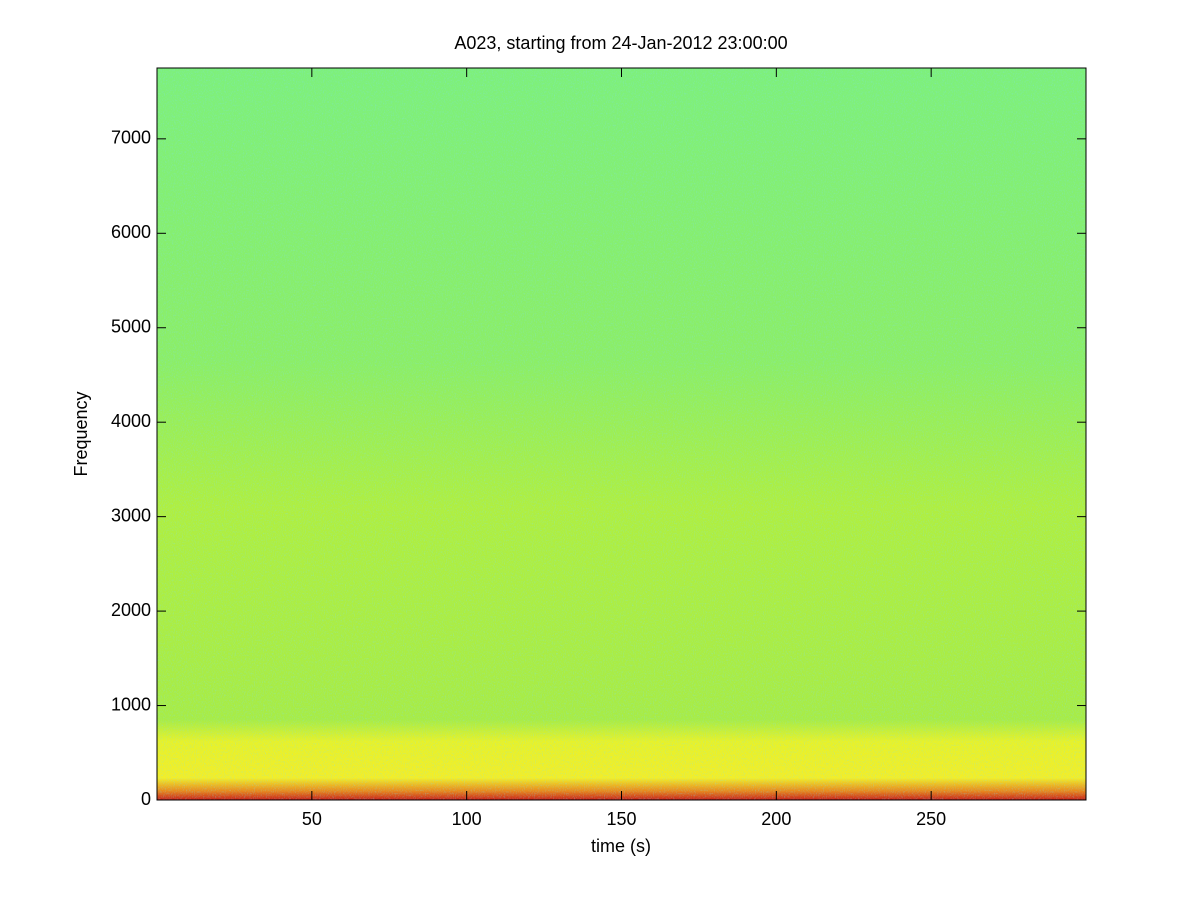 Image resolution: width=1200 pixels, height=900 pixels. What do you see at coordinates (621, 819) in the screenshot?
I see `x-tick-label: 150` at bounding box center [621, 819].